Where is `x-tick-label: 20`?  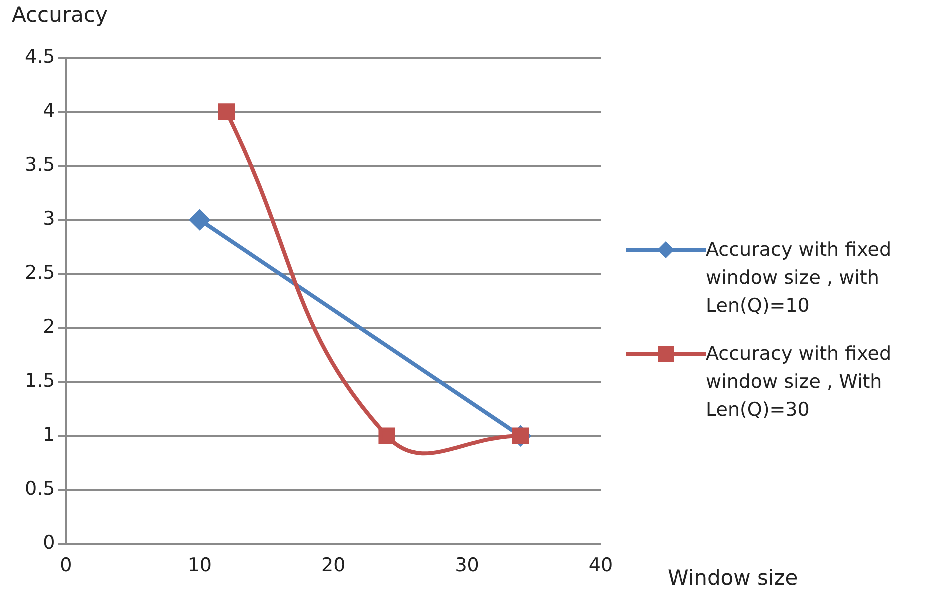
x-tick-label: 20 is located at coordinates (334, 565).